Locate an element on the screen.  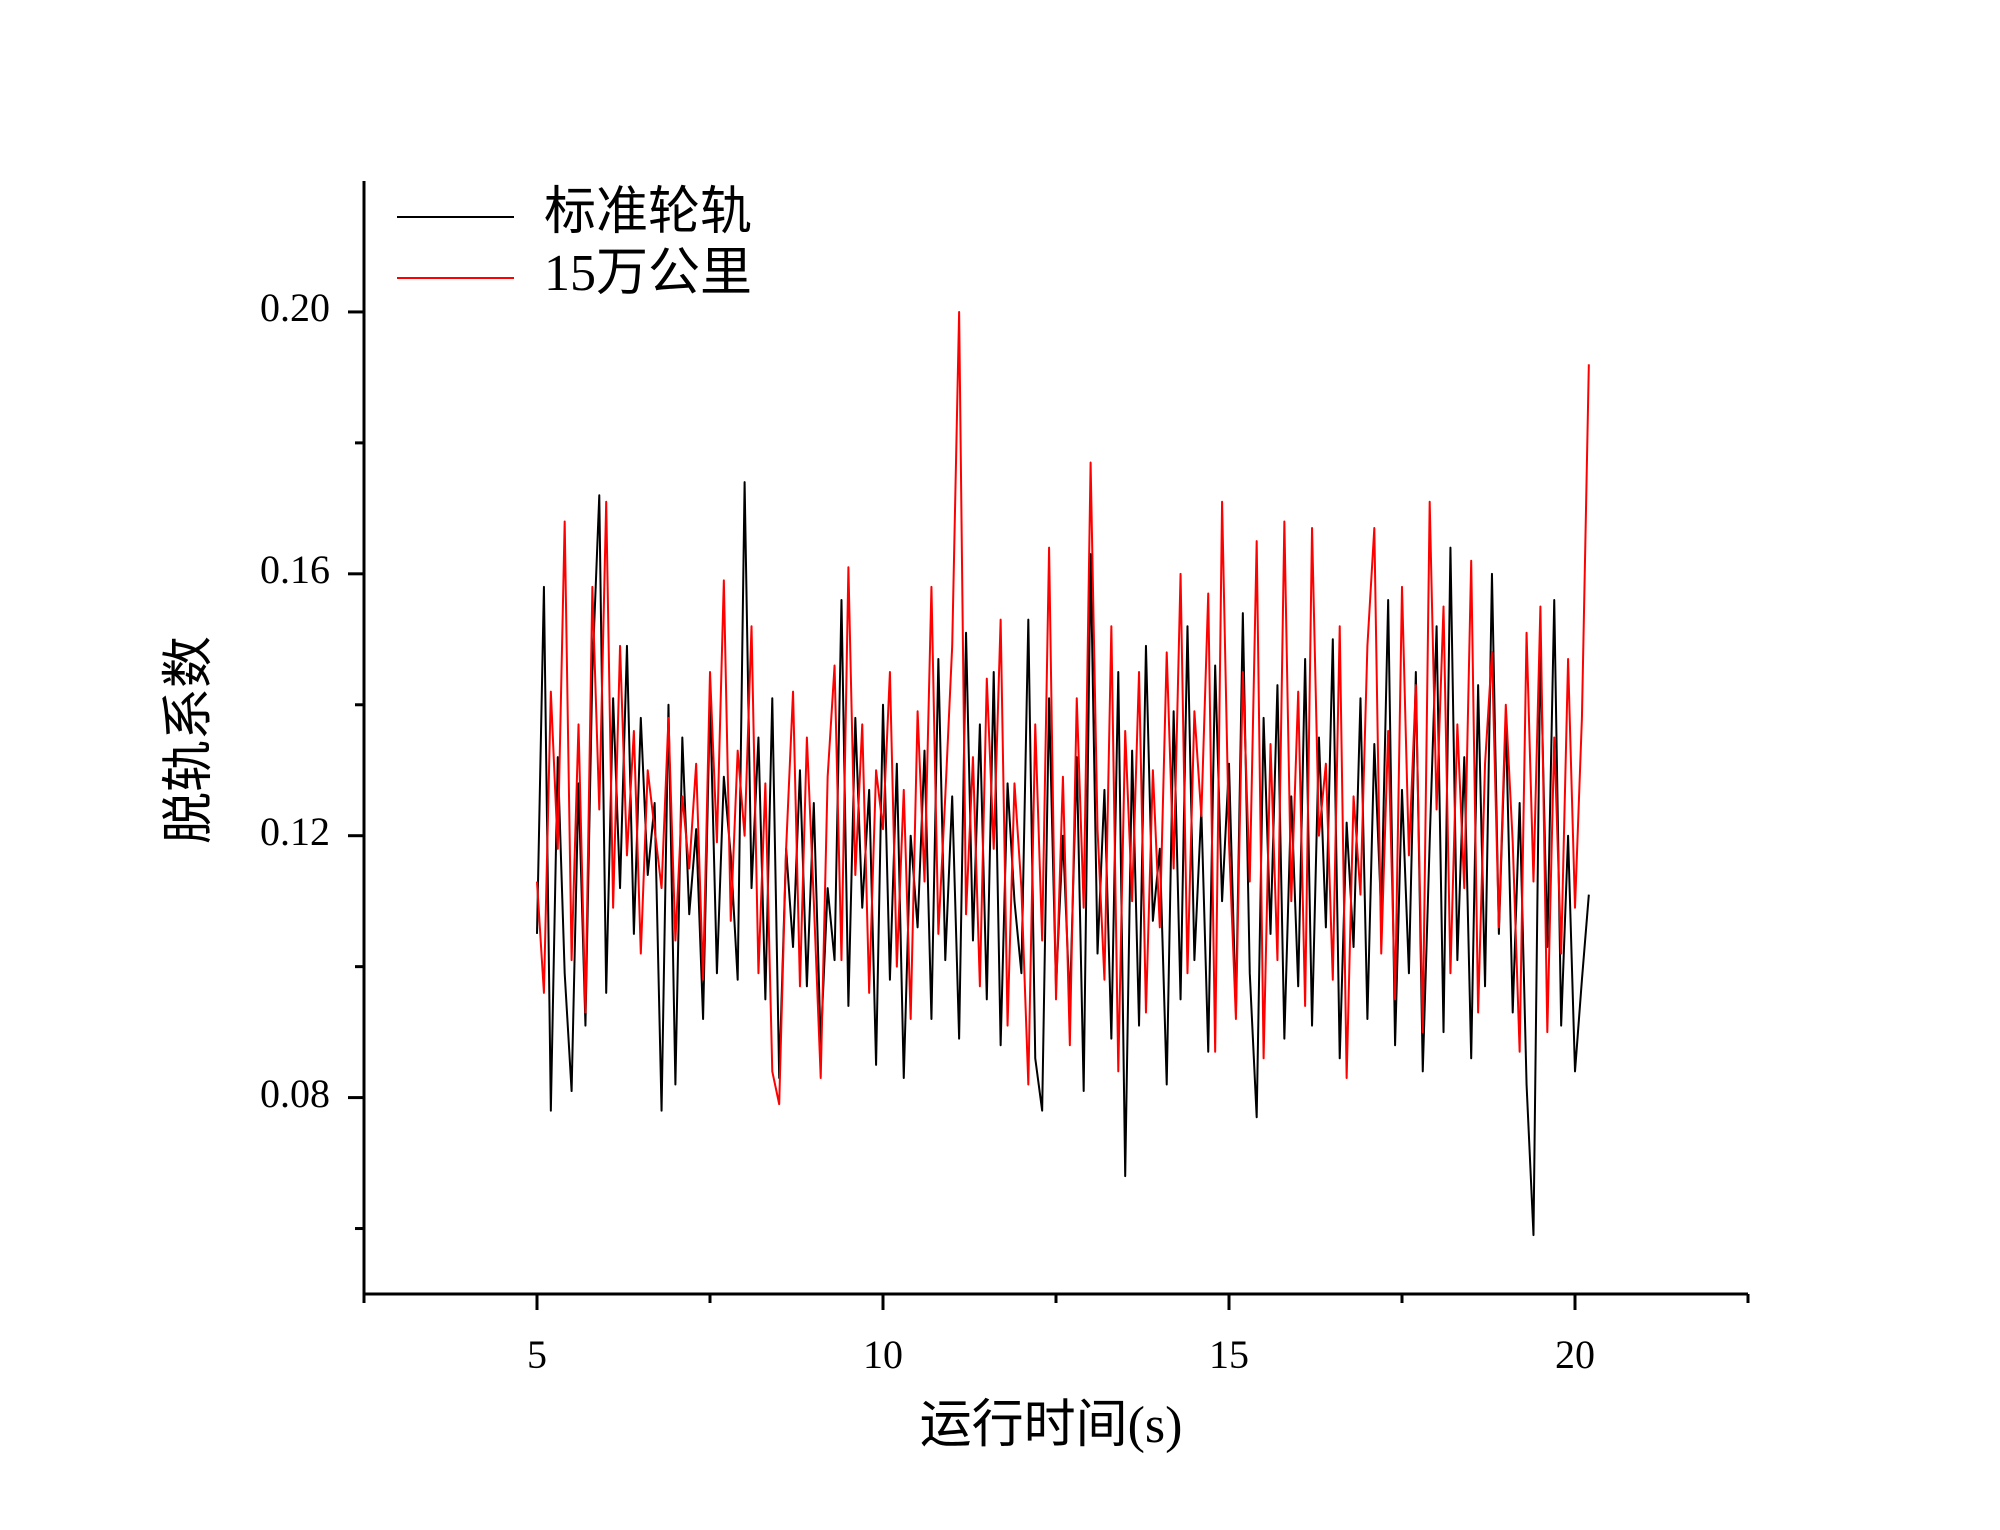
x-tick-label: 10 is located at coordinates (883, 1354).